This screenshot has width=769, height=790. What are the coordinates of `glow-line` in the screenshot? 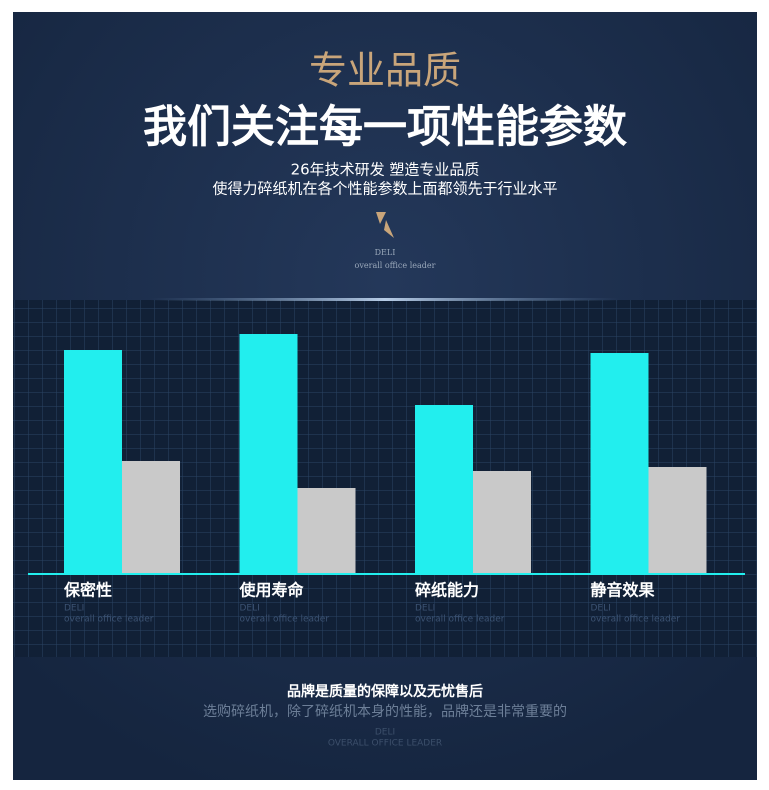 It's located at (385, 299).